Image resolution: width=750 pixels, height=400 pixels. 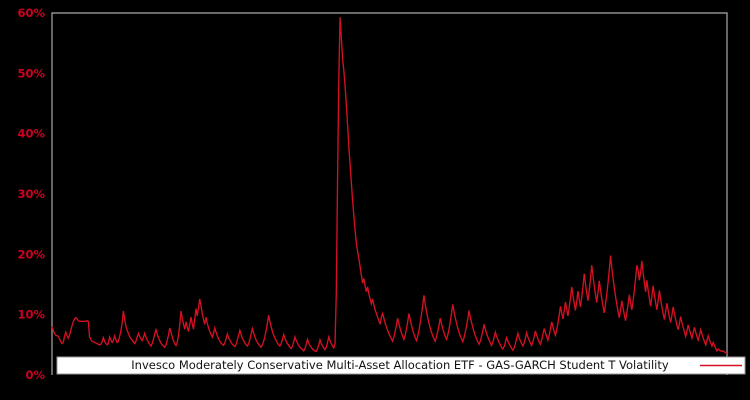 What do you see at coordinates (31, 315) in the screenshot?
I see `y-tick-label-10pct: 10%` at bounding box center [31, 315].